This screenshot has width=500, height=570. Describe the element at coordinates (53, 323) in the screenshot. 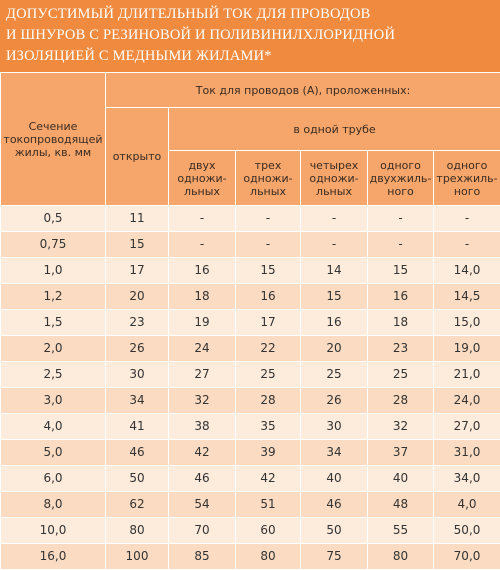

I see `section-cell: 1,5` at that location.